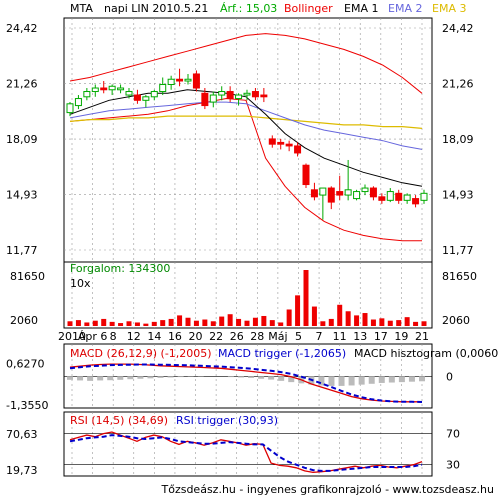 The image size is (498, 498). What do you see at coordinates (246, 63) in the screenshot?
I see `bollinger-upper-line` at bounding box center [246, 63].